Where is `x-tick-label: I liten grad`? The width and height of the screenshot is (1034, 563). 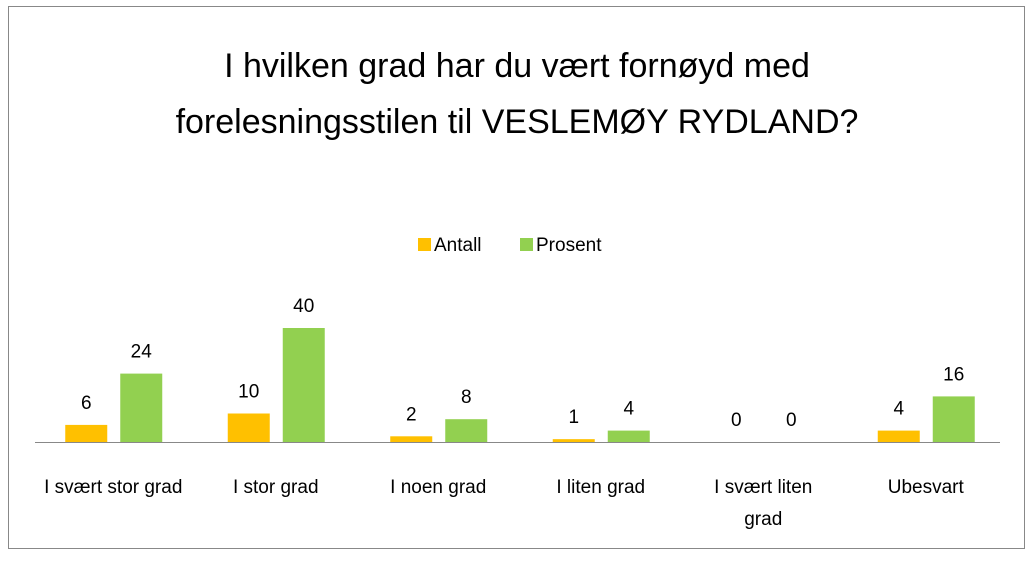 x-tick-label: I liten grad is located at coordinates (601, 487).